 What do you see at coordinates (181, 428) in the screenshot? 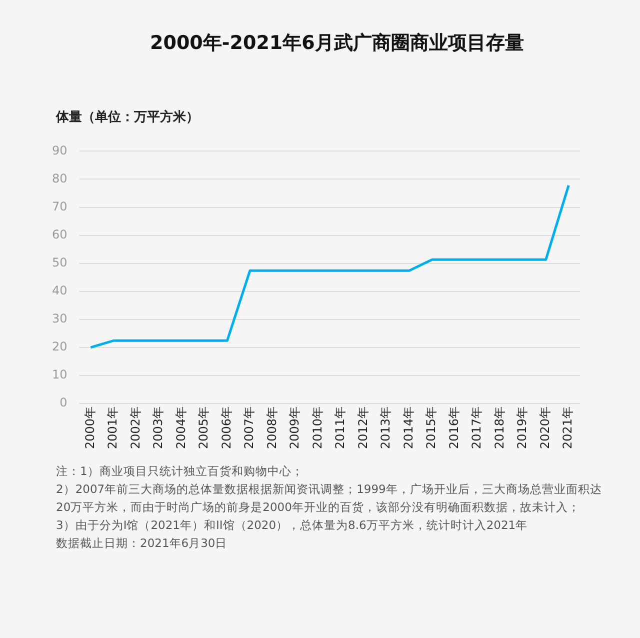
I see `x-tick-label: 2004年` at bounding box center [181, 428].